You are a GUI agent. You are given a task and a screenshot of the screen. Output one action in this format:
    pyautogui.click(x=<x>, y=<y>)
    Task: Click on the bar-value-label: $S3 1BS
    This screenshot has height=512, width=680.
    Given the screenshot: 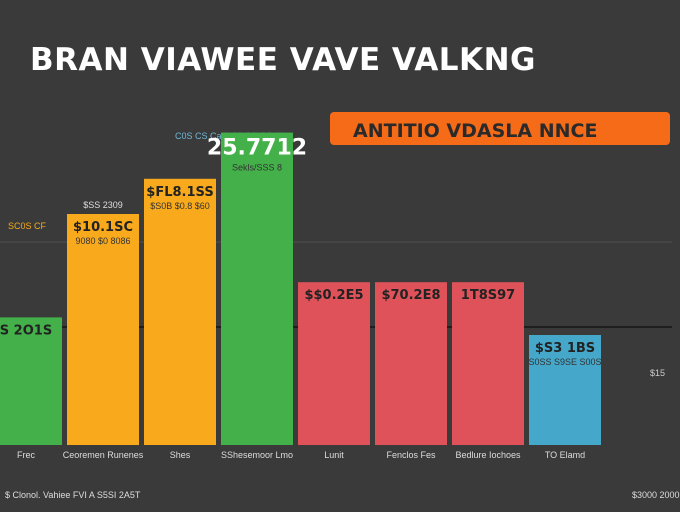 What is the action you would take?
    pyautogui.click(x=565, y=348)
    